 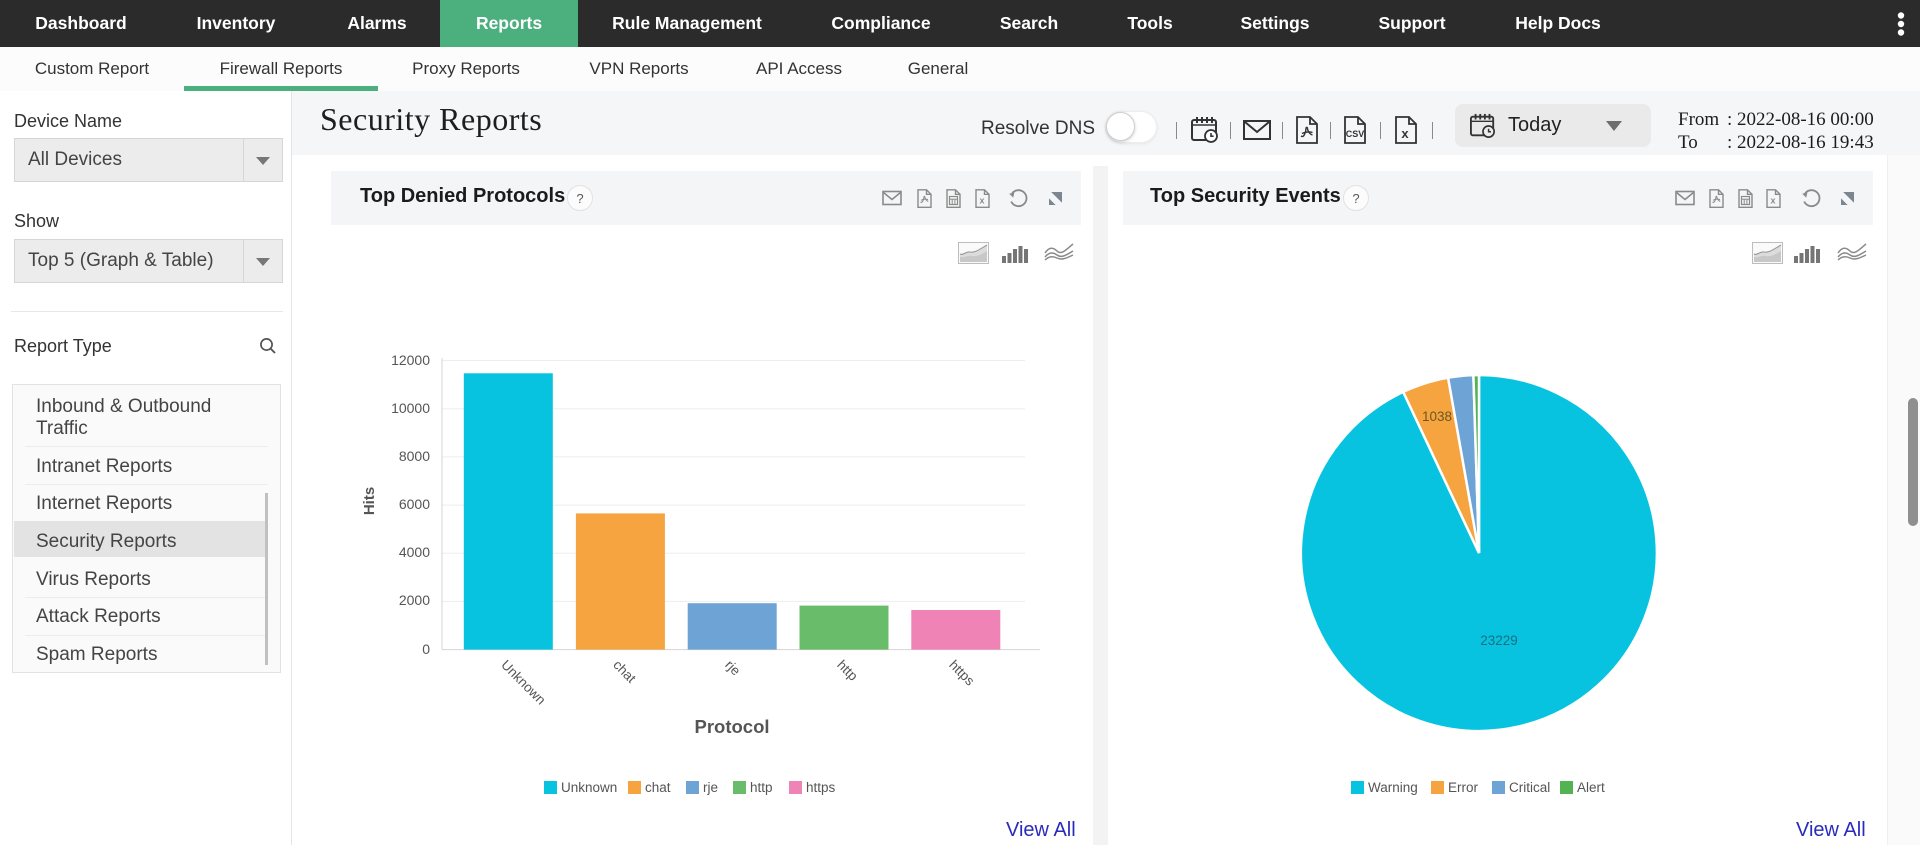 What do you see at coordinates (414, 456) in the screenshot?
I see `svg-text: 8000` at bounding box center [414, 456].